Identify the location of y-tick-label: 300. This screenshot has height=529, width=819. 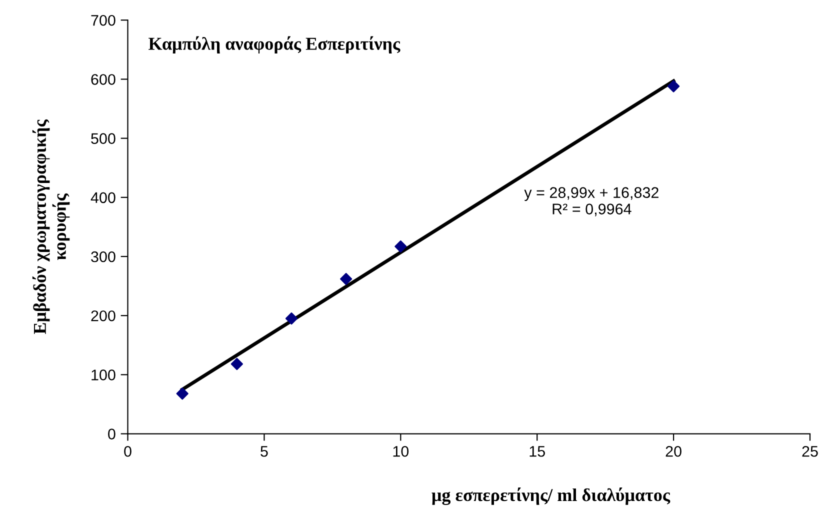
(103, 256).